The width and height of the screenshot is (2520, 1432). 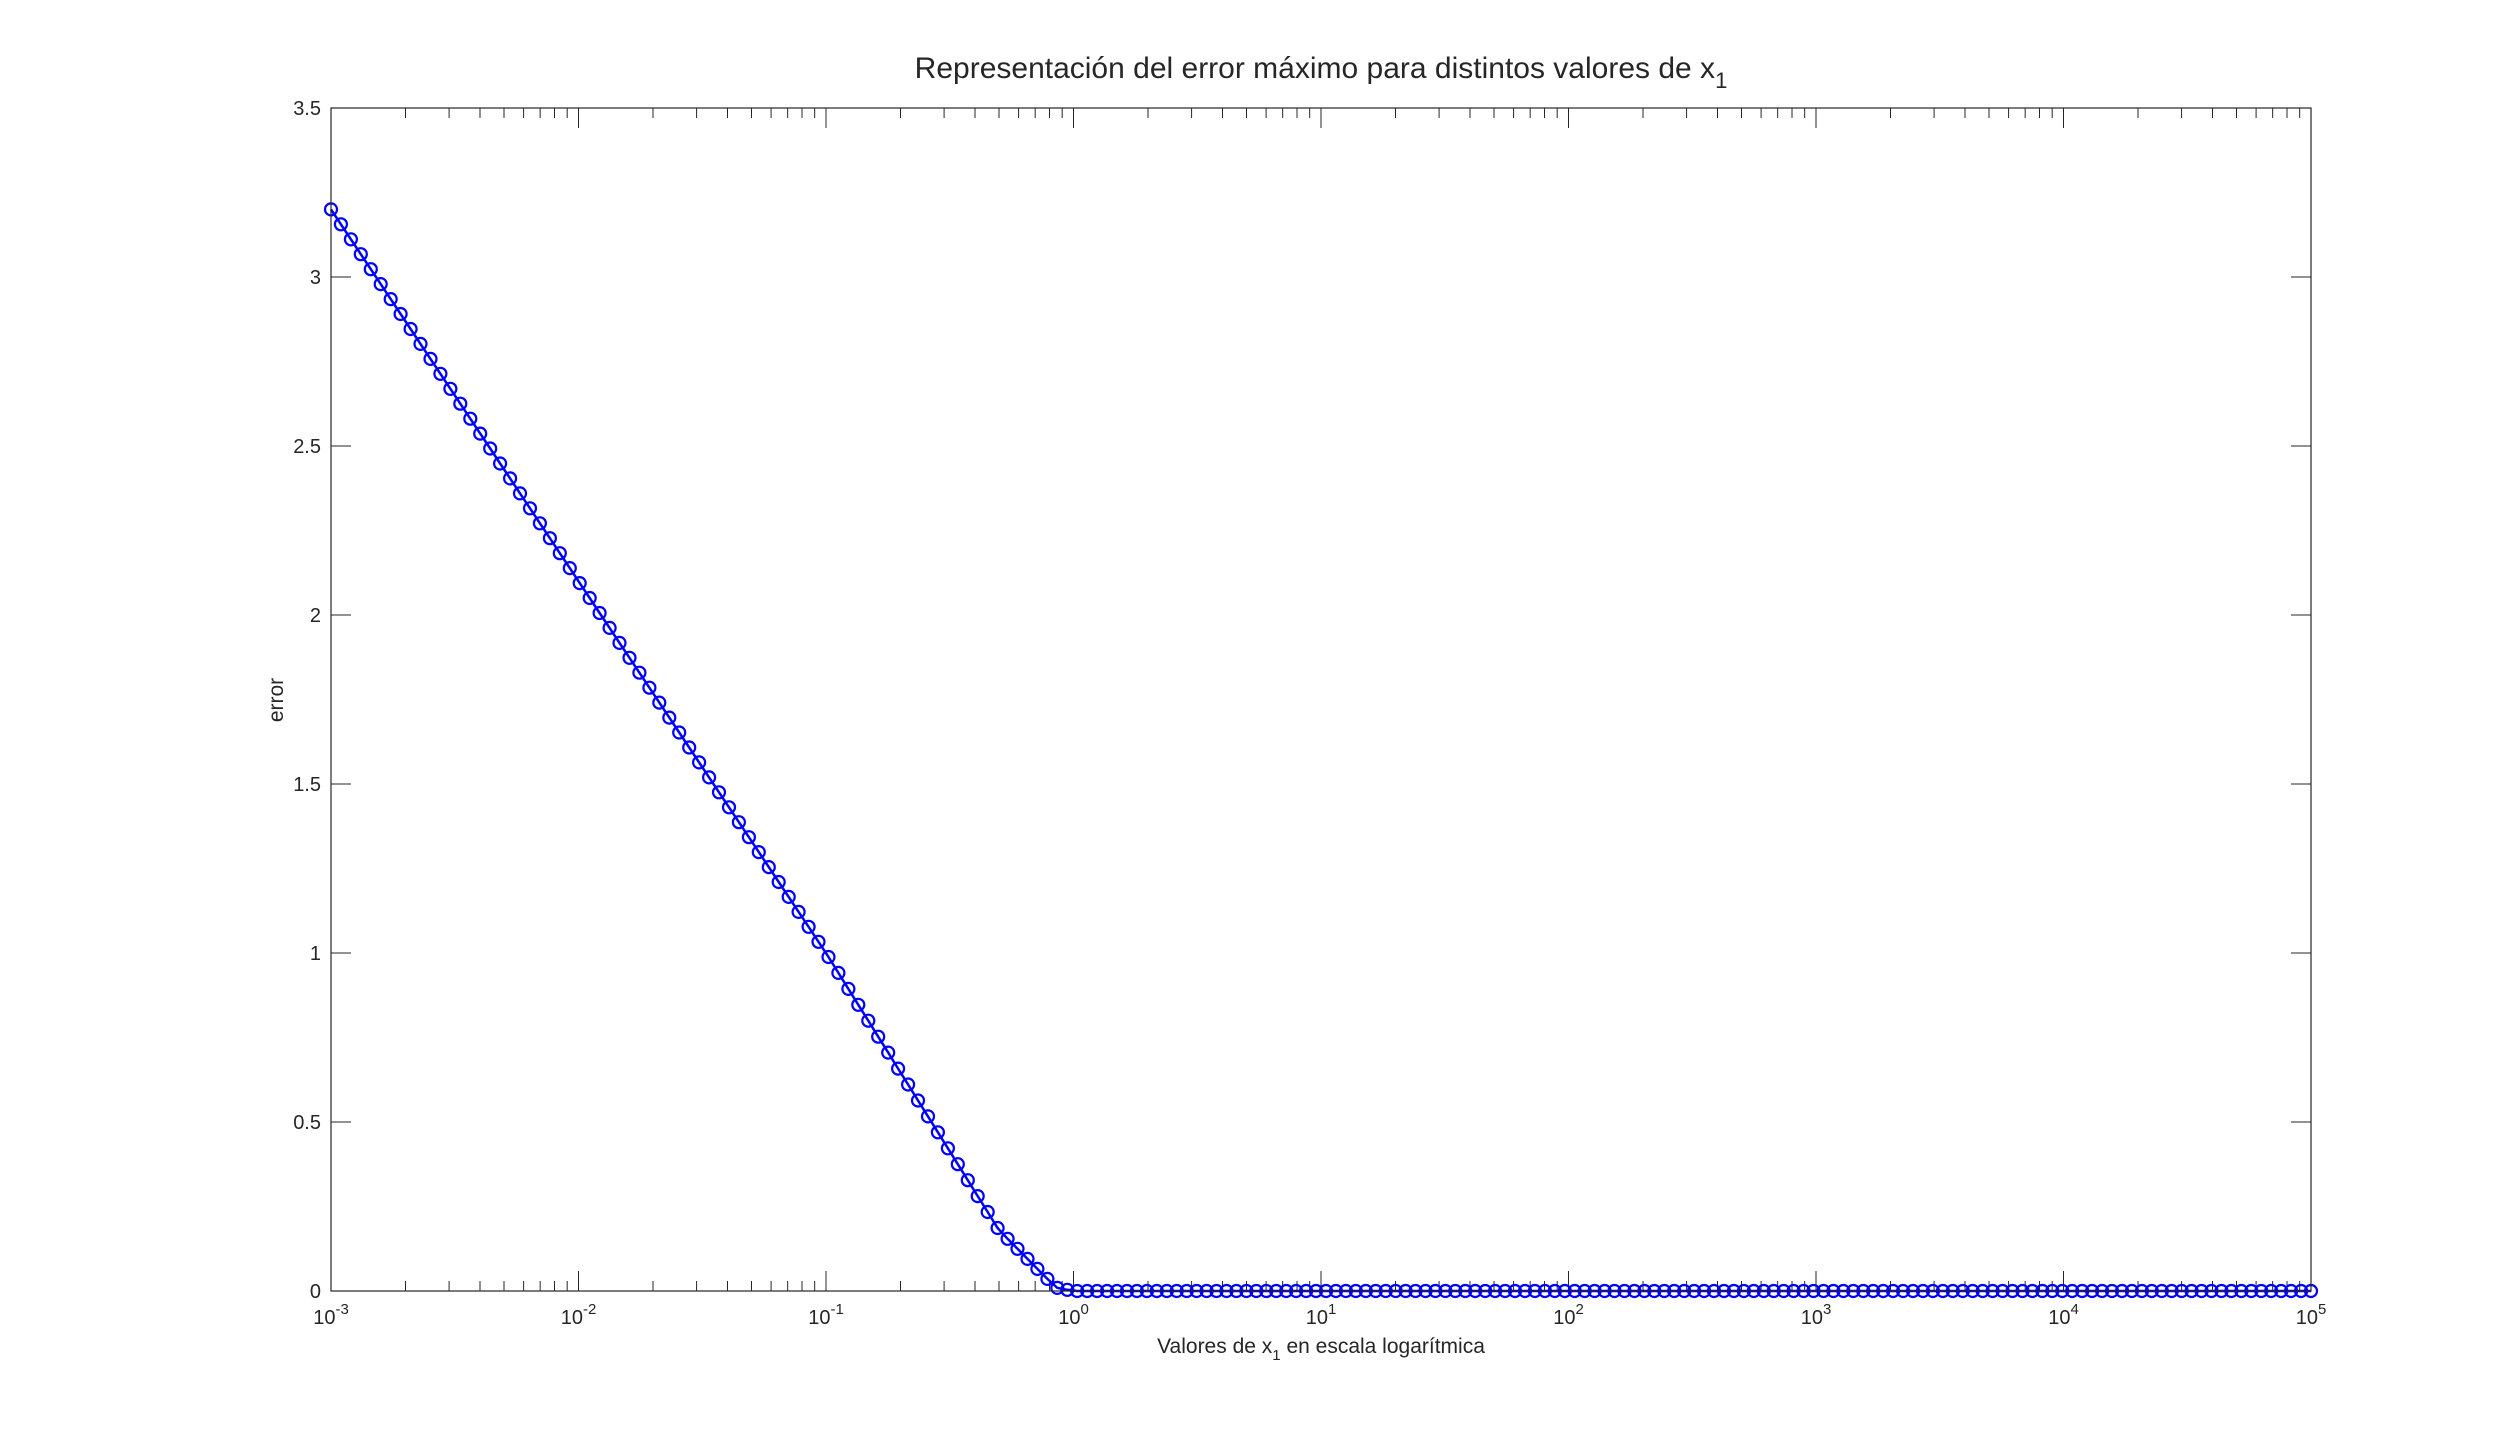 I want to click on x-tick-label: 10⁵, so click(x=2311, y=1315).